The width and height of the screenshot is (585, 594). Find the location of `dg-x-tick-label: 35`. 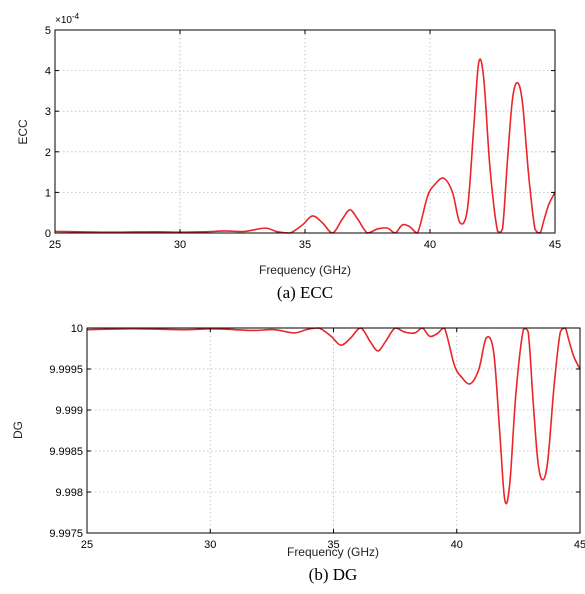

dg-x-tick-label: 35 is located at coordinates (333, 545).